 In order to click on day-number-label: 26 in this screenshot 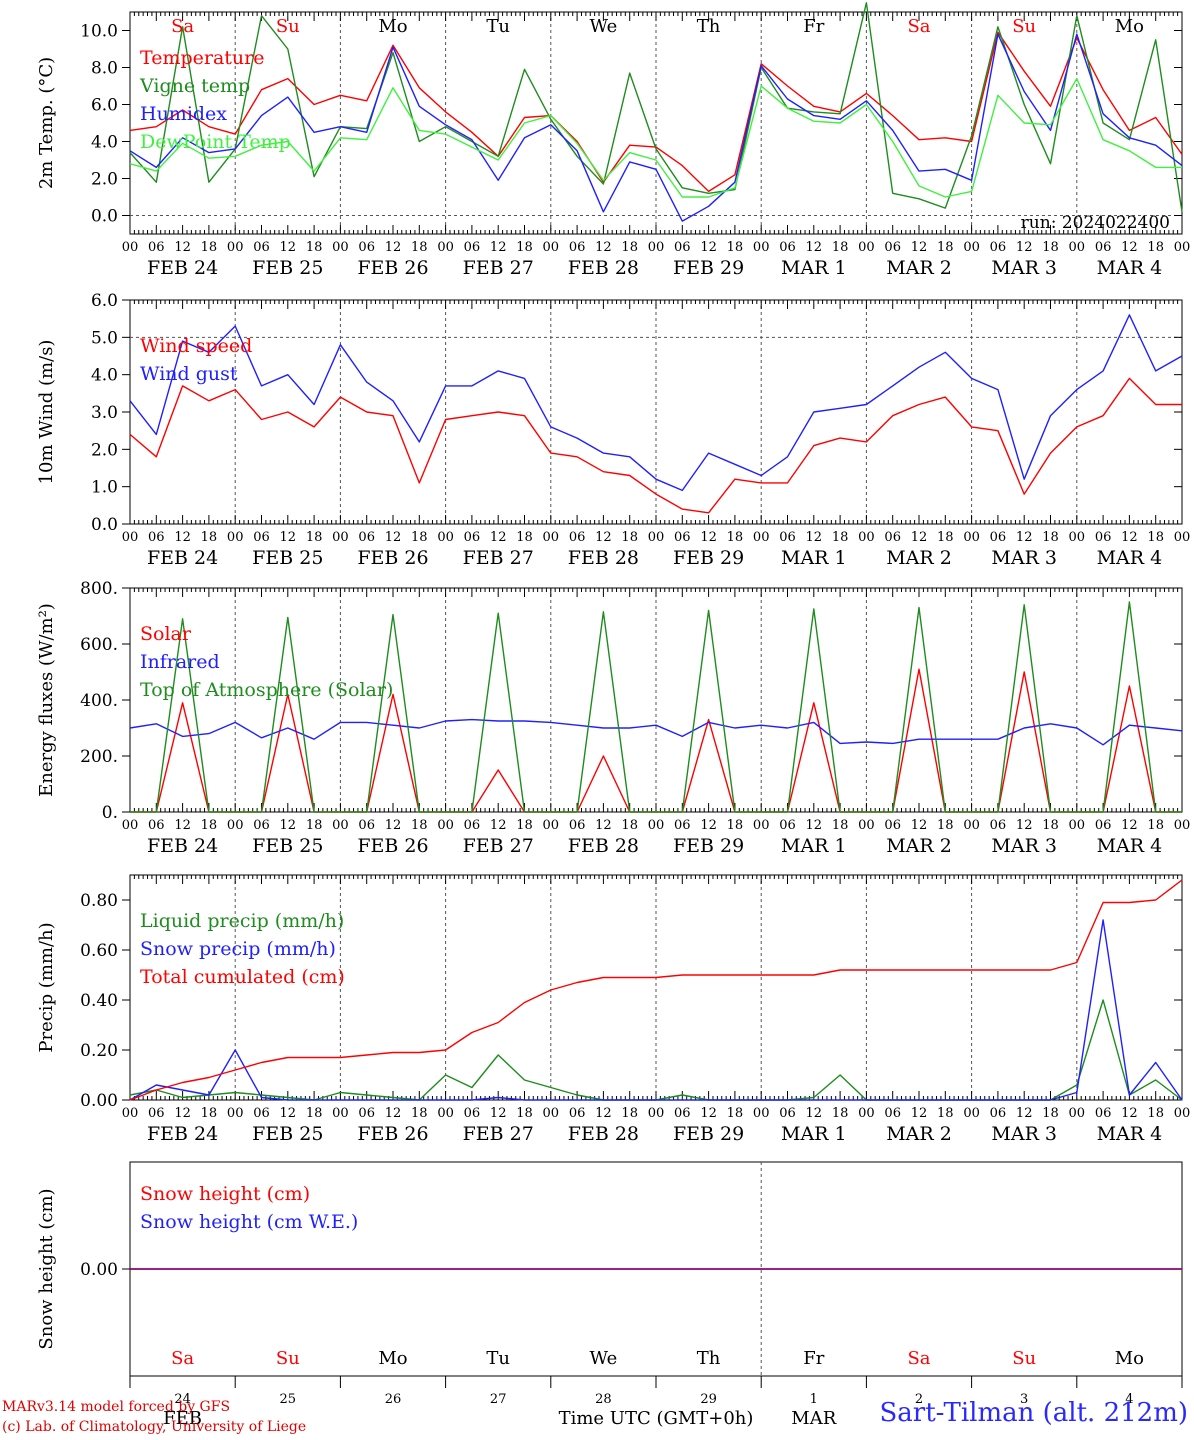, I will do `click(393, 1399)`.